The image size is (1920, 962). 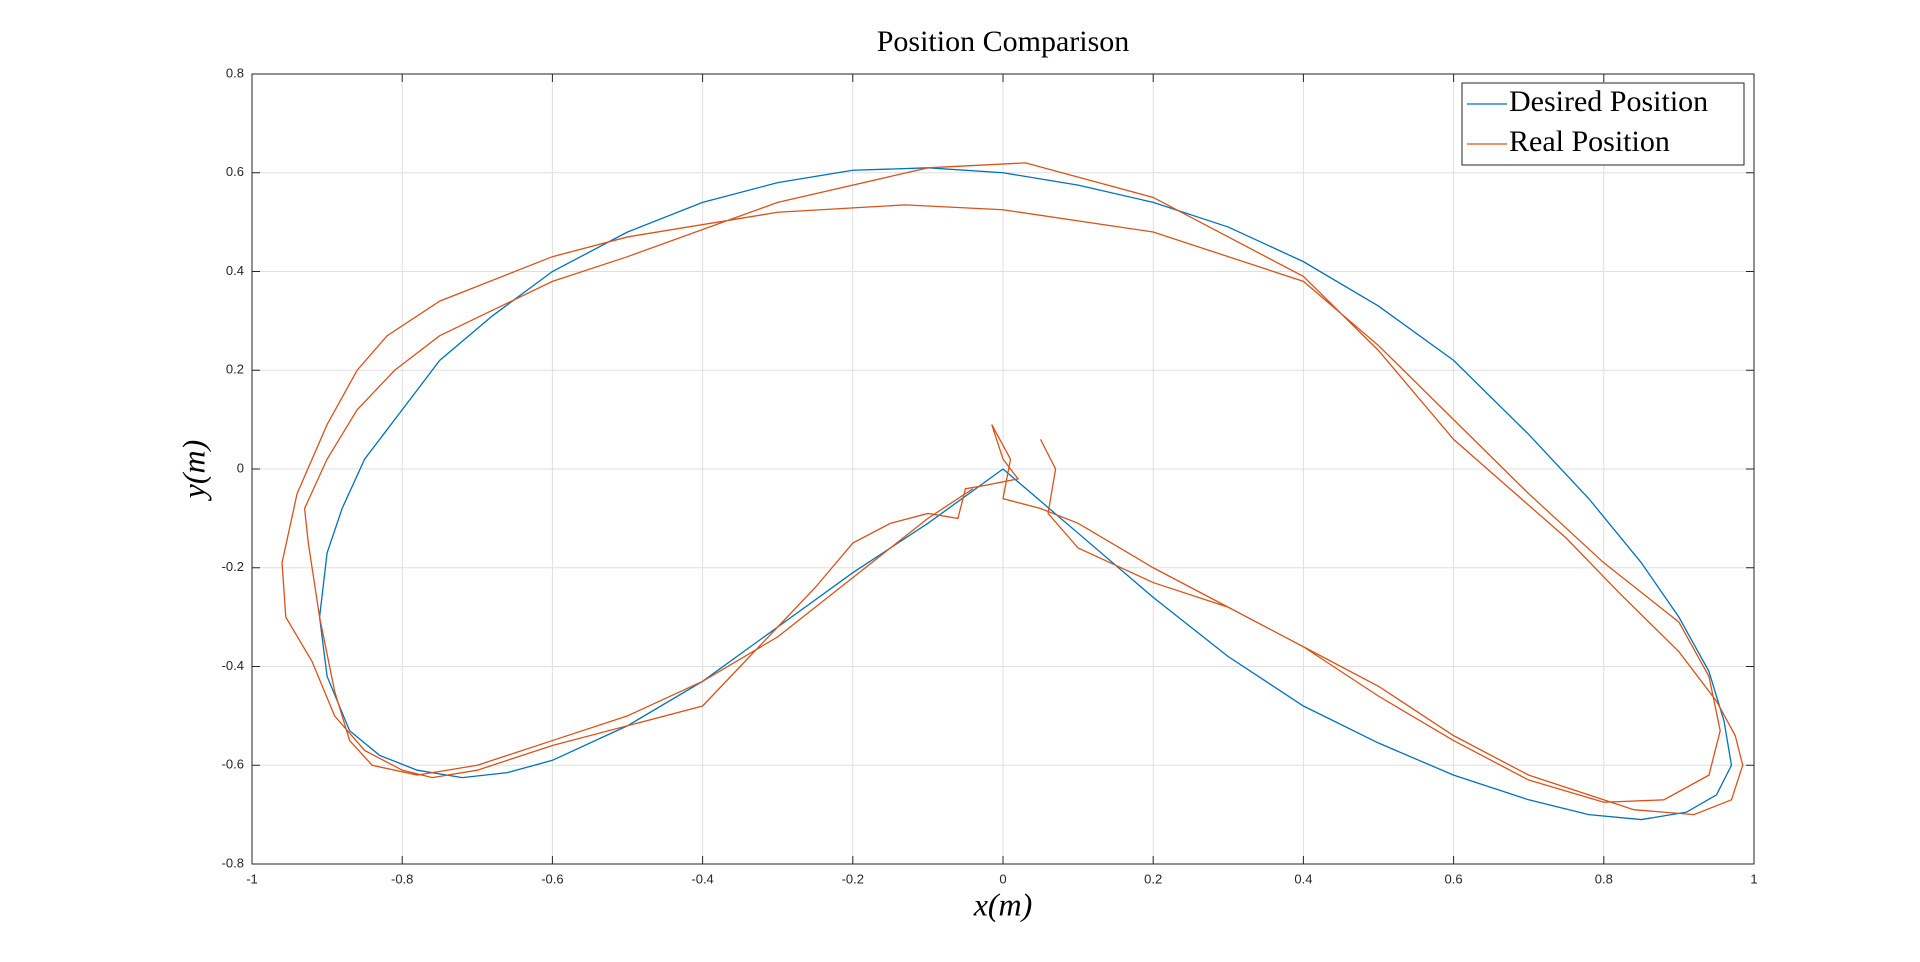 What do you see at coordinates (1753, 878) in the screenshot?
I see `x-tick-label: 1` at bounding box center [1753, 878].